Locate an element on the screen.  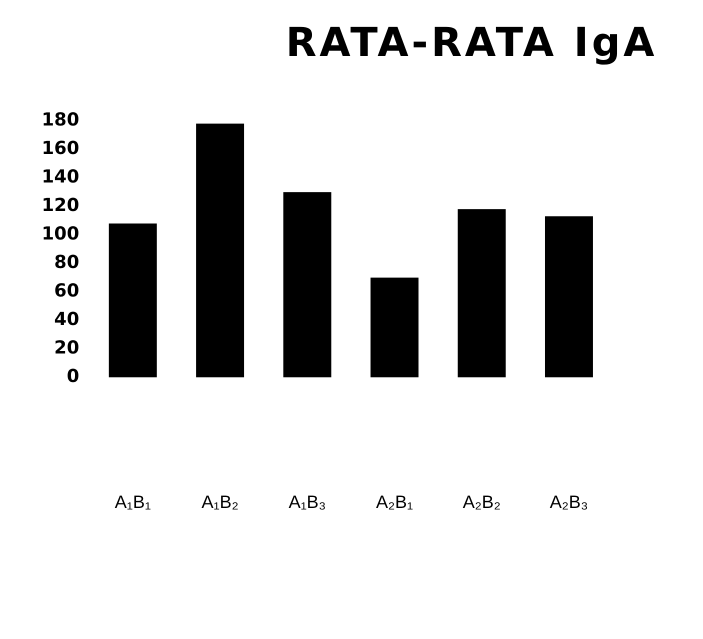
y-tick-label: 140 is located at coordinates (61, 177).